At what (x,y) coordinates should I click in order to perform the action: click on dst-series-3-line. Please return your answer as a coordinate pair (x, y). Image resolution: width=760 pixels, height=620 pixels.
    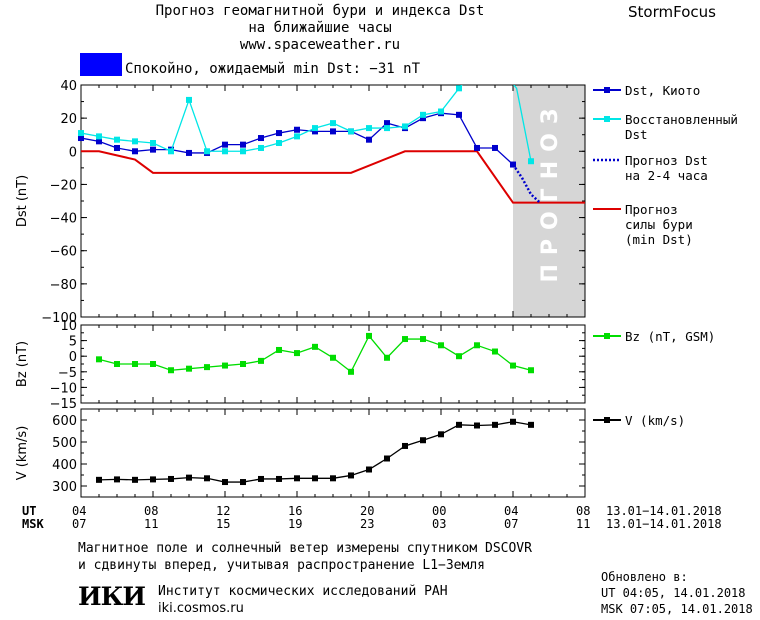
    Looking at the image, I should click on (333, 177).